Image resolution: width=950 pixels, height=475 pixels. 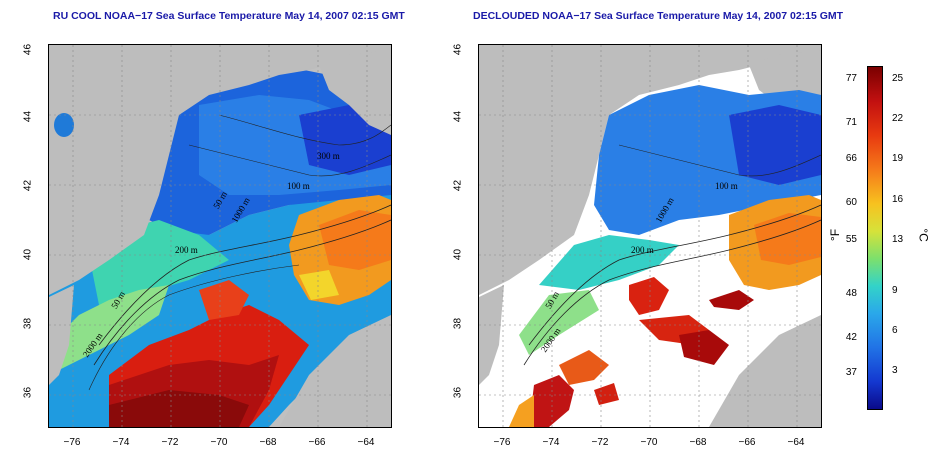 What do you see at coordinates (835, 235) in the screenshot?
I see `fahrenheit-unit: °F` at bounding box center [835, 235].